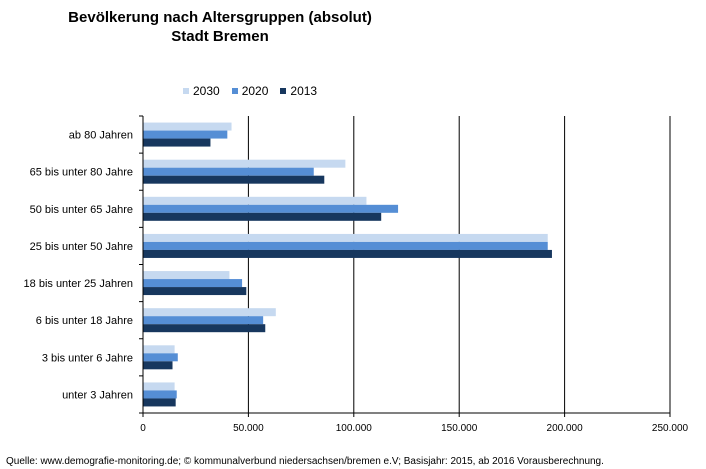 Image resolution: width=706 pixels, height=469 pixels. What do you see at coordinates (97, 395) in the screenshot?
I see `category-label: unter 3 Jahren` at bounding box center [97, 395].